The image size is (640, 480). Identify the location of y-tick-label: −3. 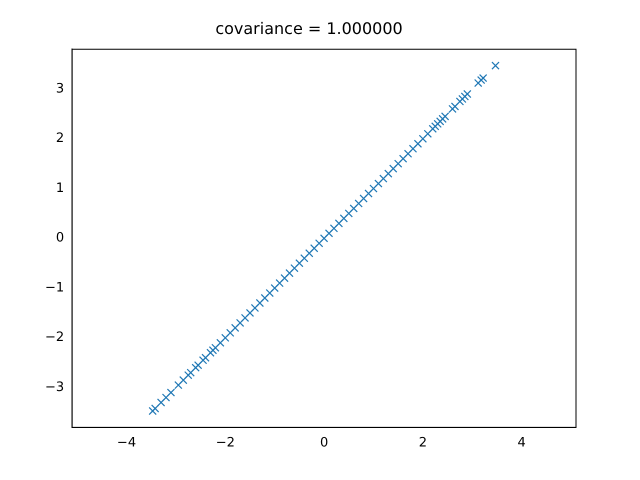
(54, 387).